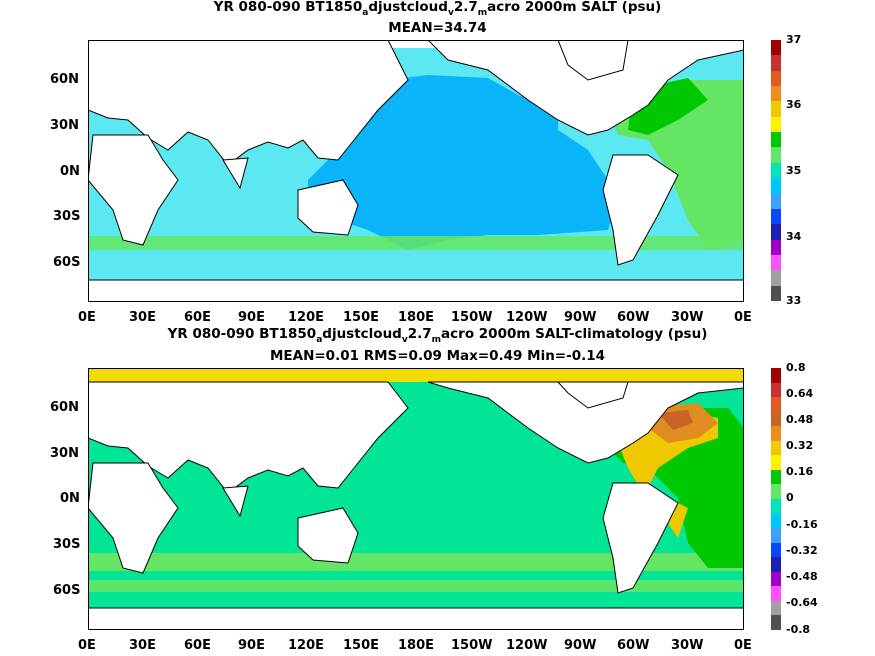  Describe the element at coordinates (794, 170) in the screenshot. I see `top-cb-label: 35` at that location.